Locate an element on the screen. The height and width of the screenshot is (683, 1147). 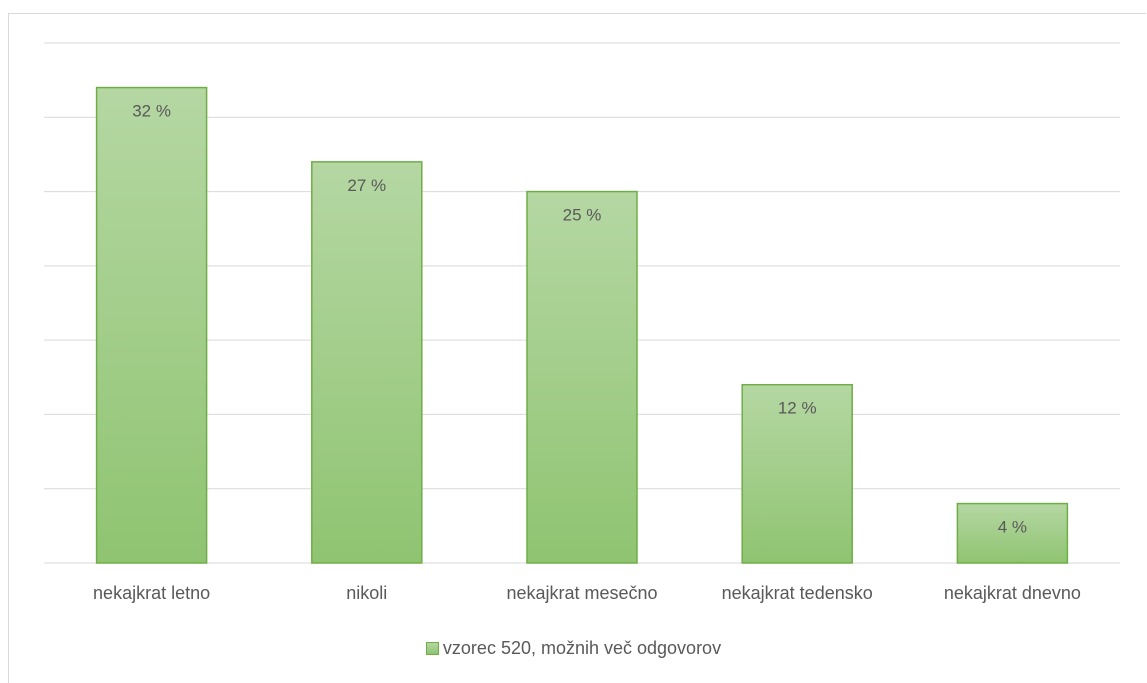
x-tick-label-4: nekajkrat tedensko is located at coordinates (797, 593).